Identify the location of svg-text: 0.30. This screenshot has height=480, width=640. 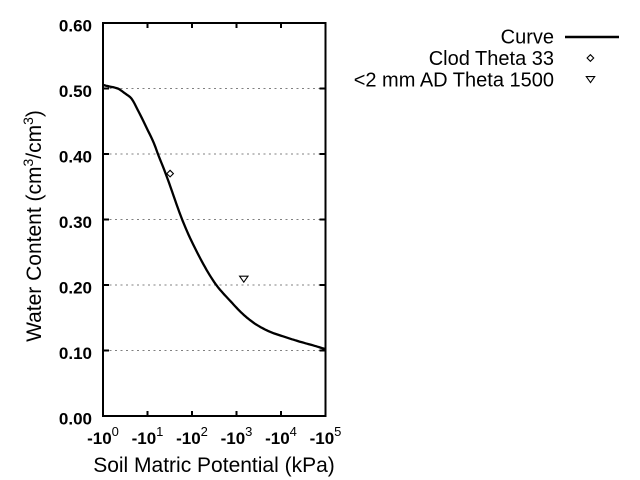
(75, 222).